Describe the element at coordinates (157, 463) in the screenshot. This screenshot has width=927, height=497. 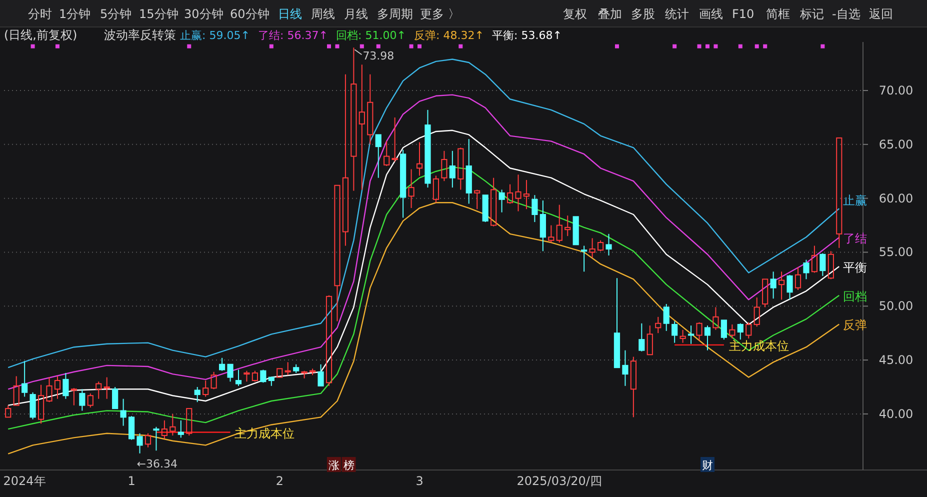
I see `annotation: ←36.34` at that location.